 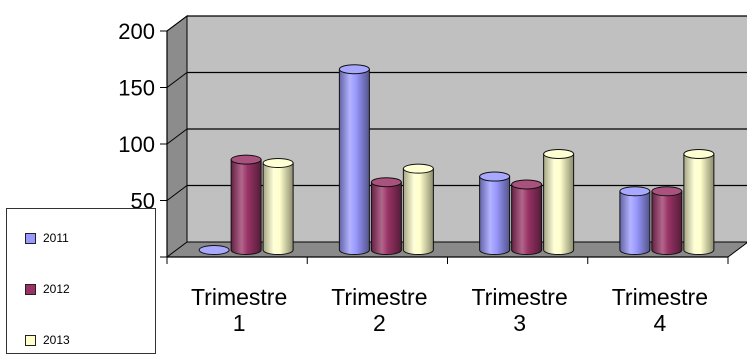 I want to click on legend-label: 2013, so click(x=56, y=340).